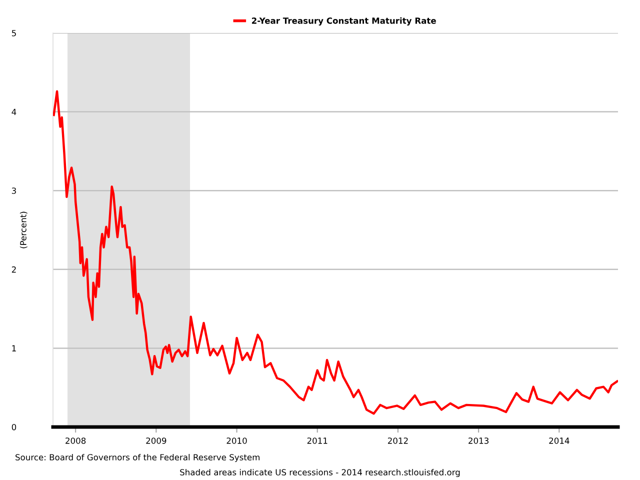 This screenshot has width=640, height=480. Describe the element at coordinates (24, 230) in the screenshot. I see `y-axis-title: (Percent)` at that location.